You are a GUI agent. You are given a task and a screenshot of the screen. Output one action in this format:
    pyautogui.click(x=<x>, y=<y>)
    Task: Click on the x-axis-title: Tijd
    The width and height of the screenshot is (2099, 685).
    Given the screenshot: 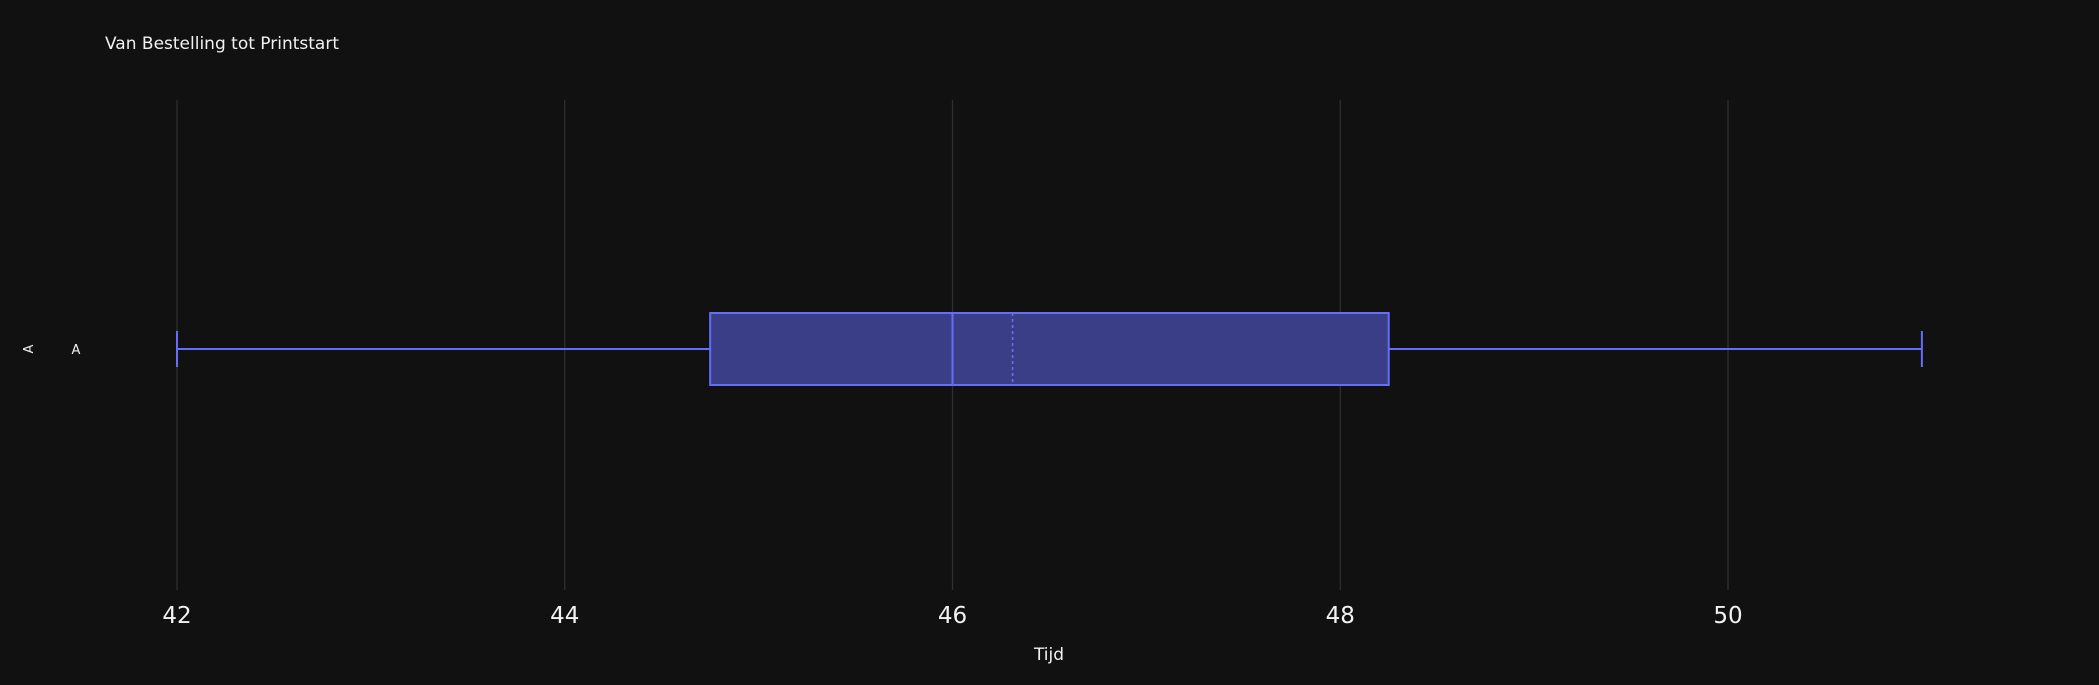 What is the action you would take?
    pyautogui.click(x=1048, y=655)
    